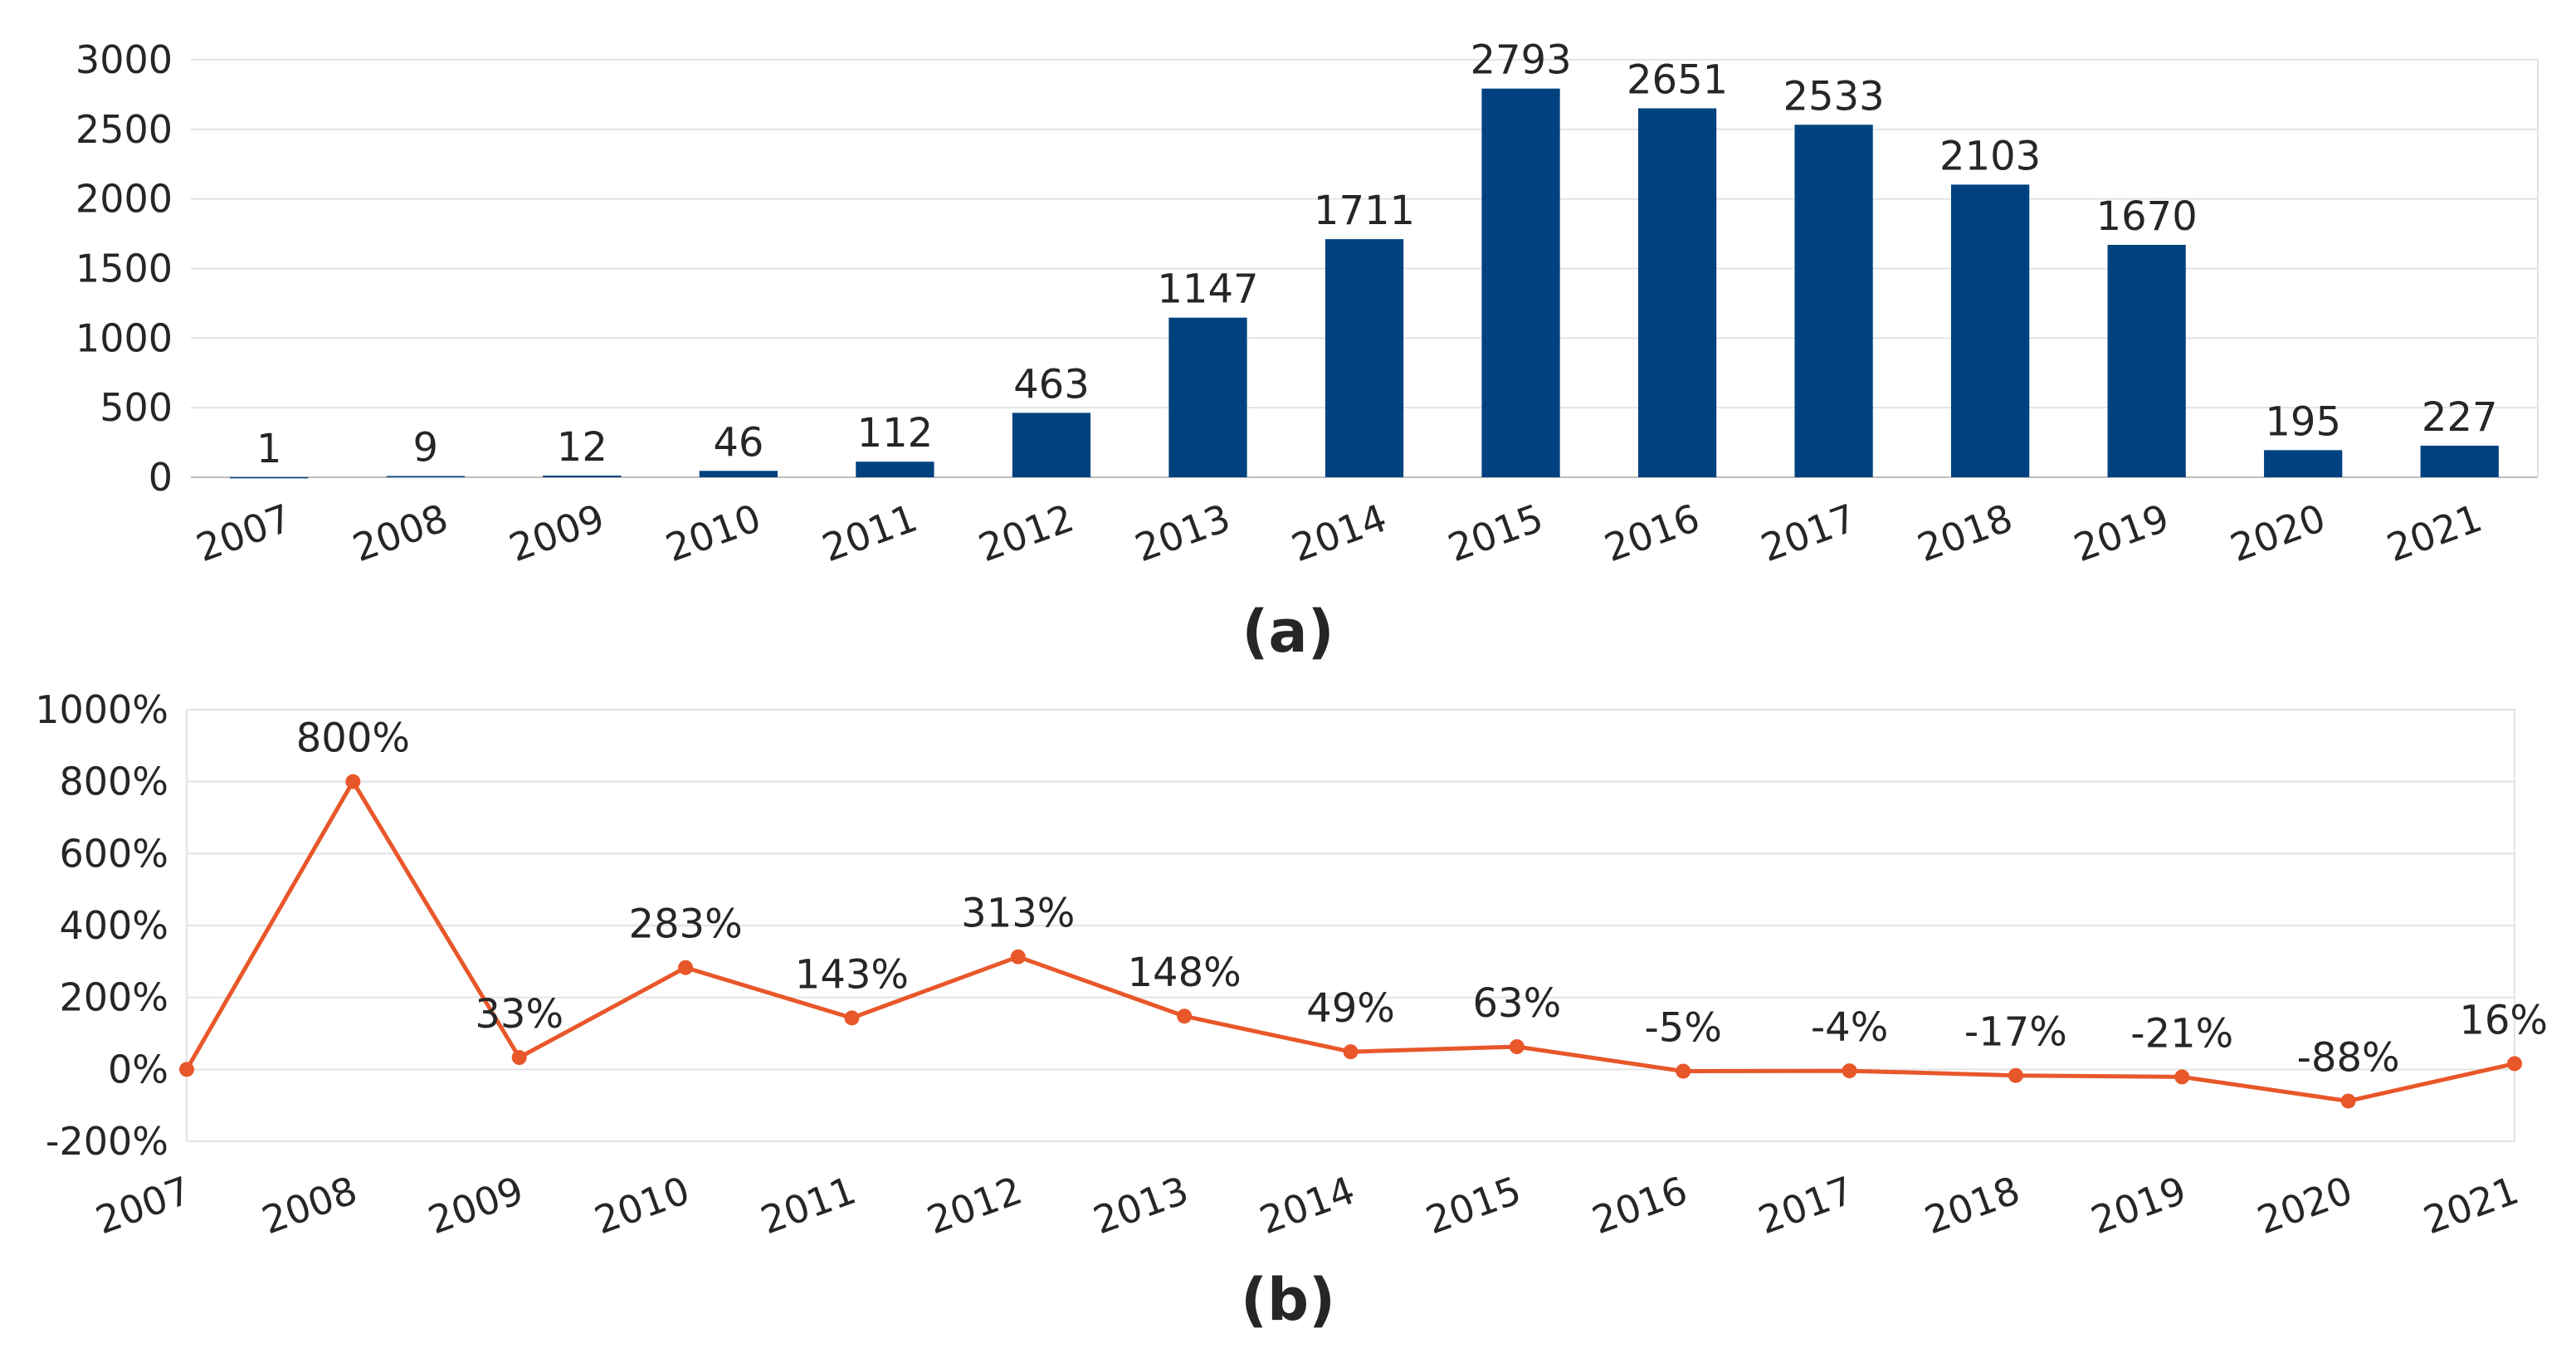  Describe the element at coordinates (102, 710) in the screenshot. I see `chart-b-y-tick-label: 1000%` at that location.